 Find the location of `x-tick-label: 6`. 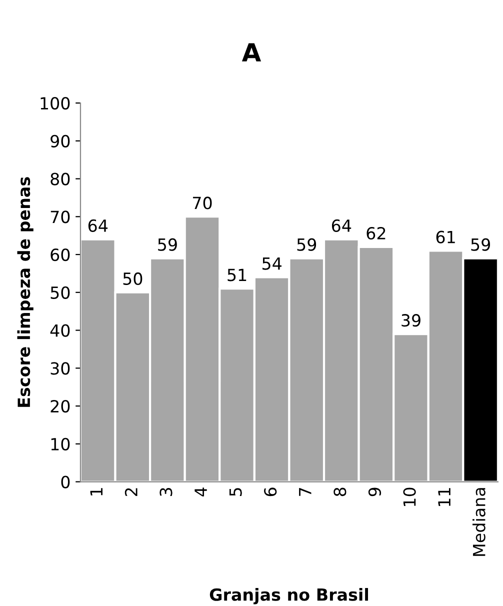

x-tick-label: 6 is located at coordinates (270, 492).